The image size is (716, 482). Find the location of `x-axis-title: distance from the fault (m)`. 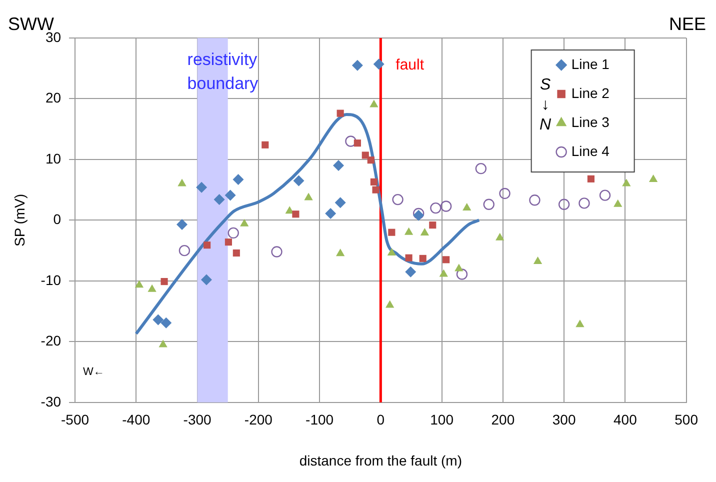

x-axis-title: distance from the fault (m) is located at coordinates (380, 460).